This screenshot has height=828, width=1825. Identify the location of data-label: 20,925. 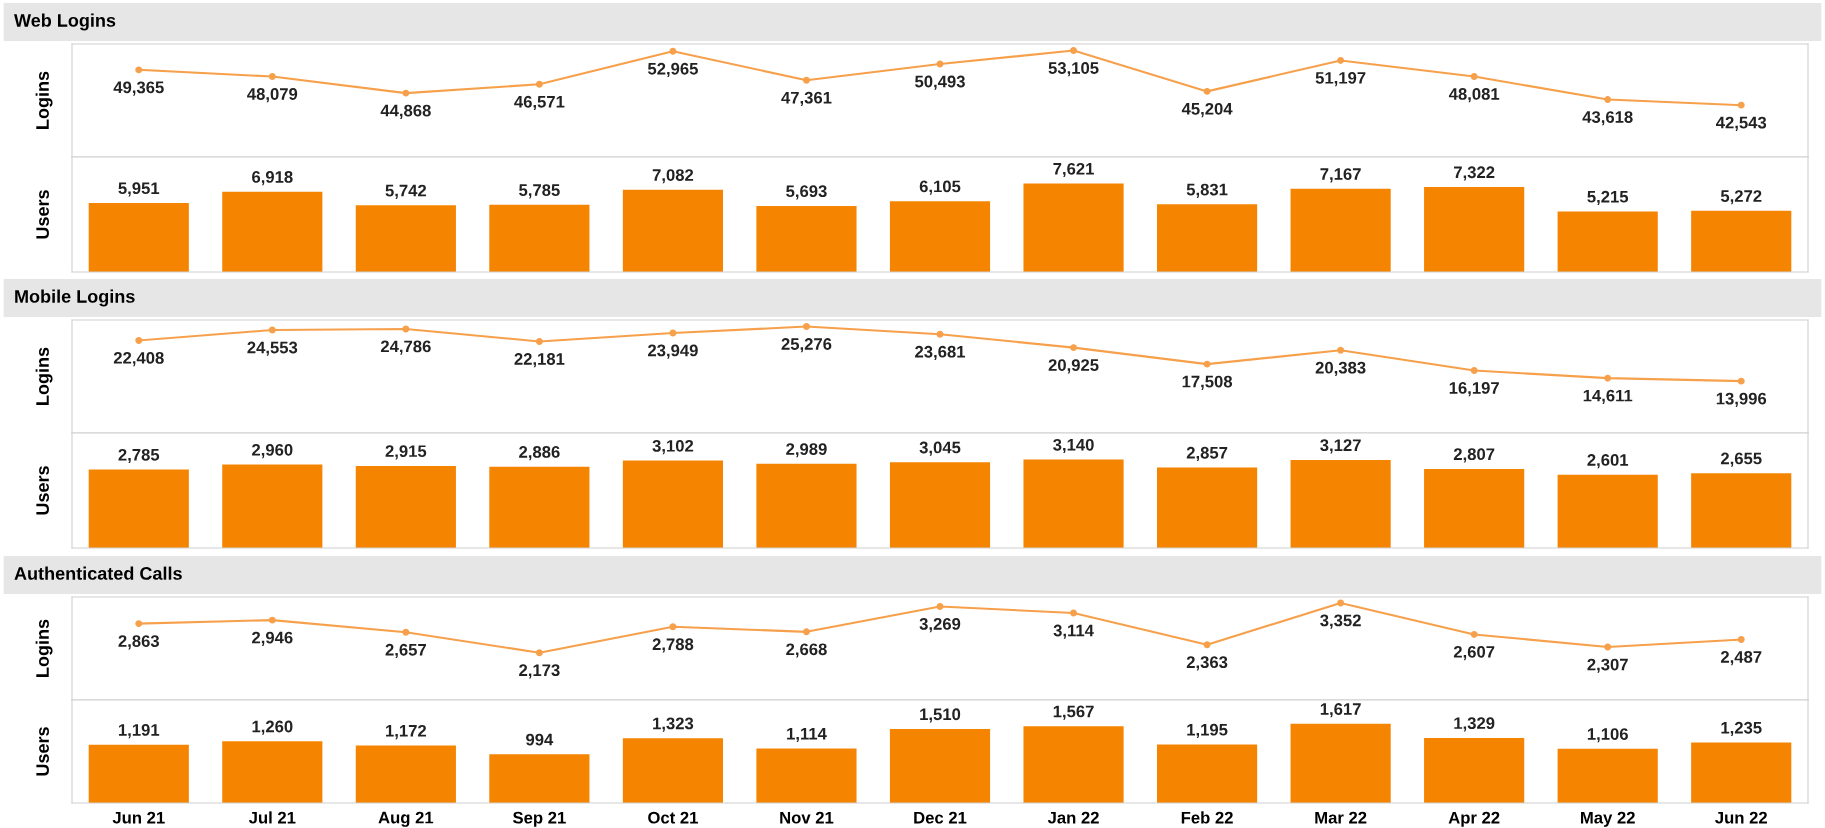
(1073, 366).